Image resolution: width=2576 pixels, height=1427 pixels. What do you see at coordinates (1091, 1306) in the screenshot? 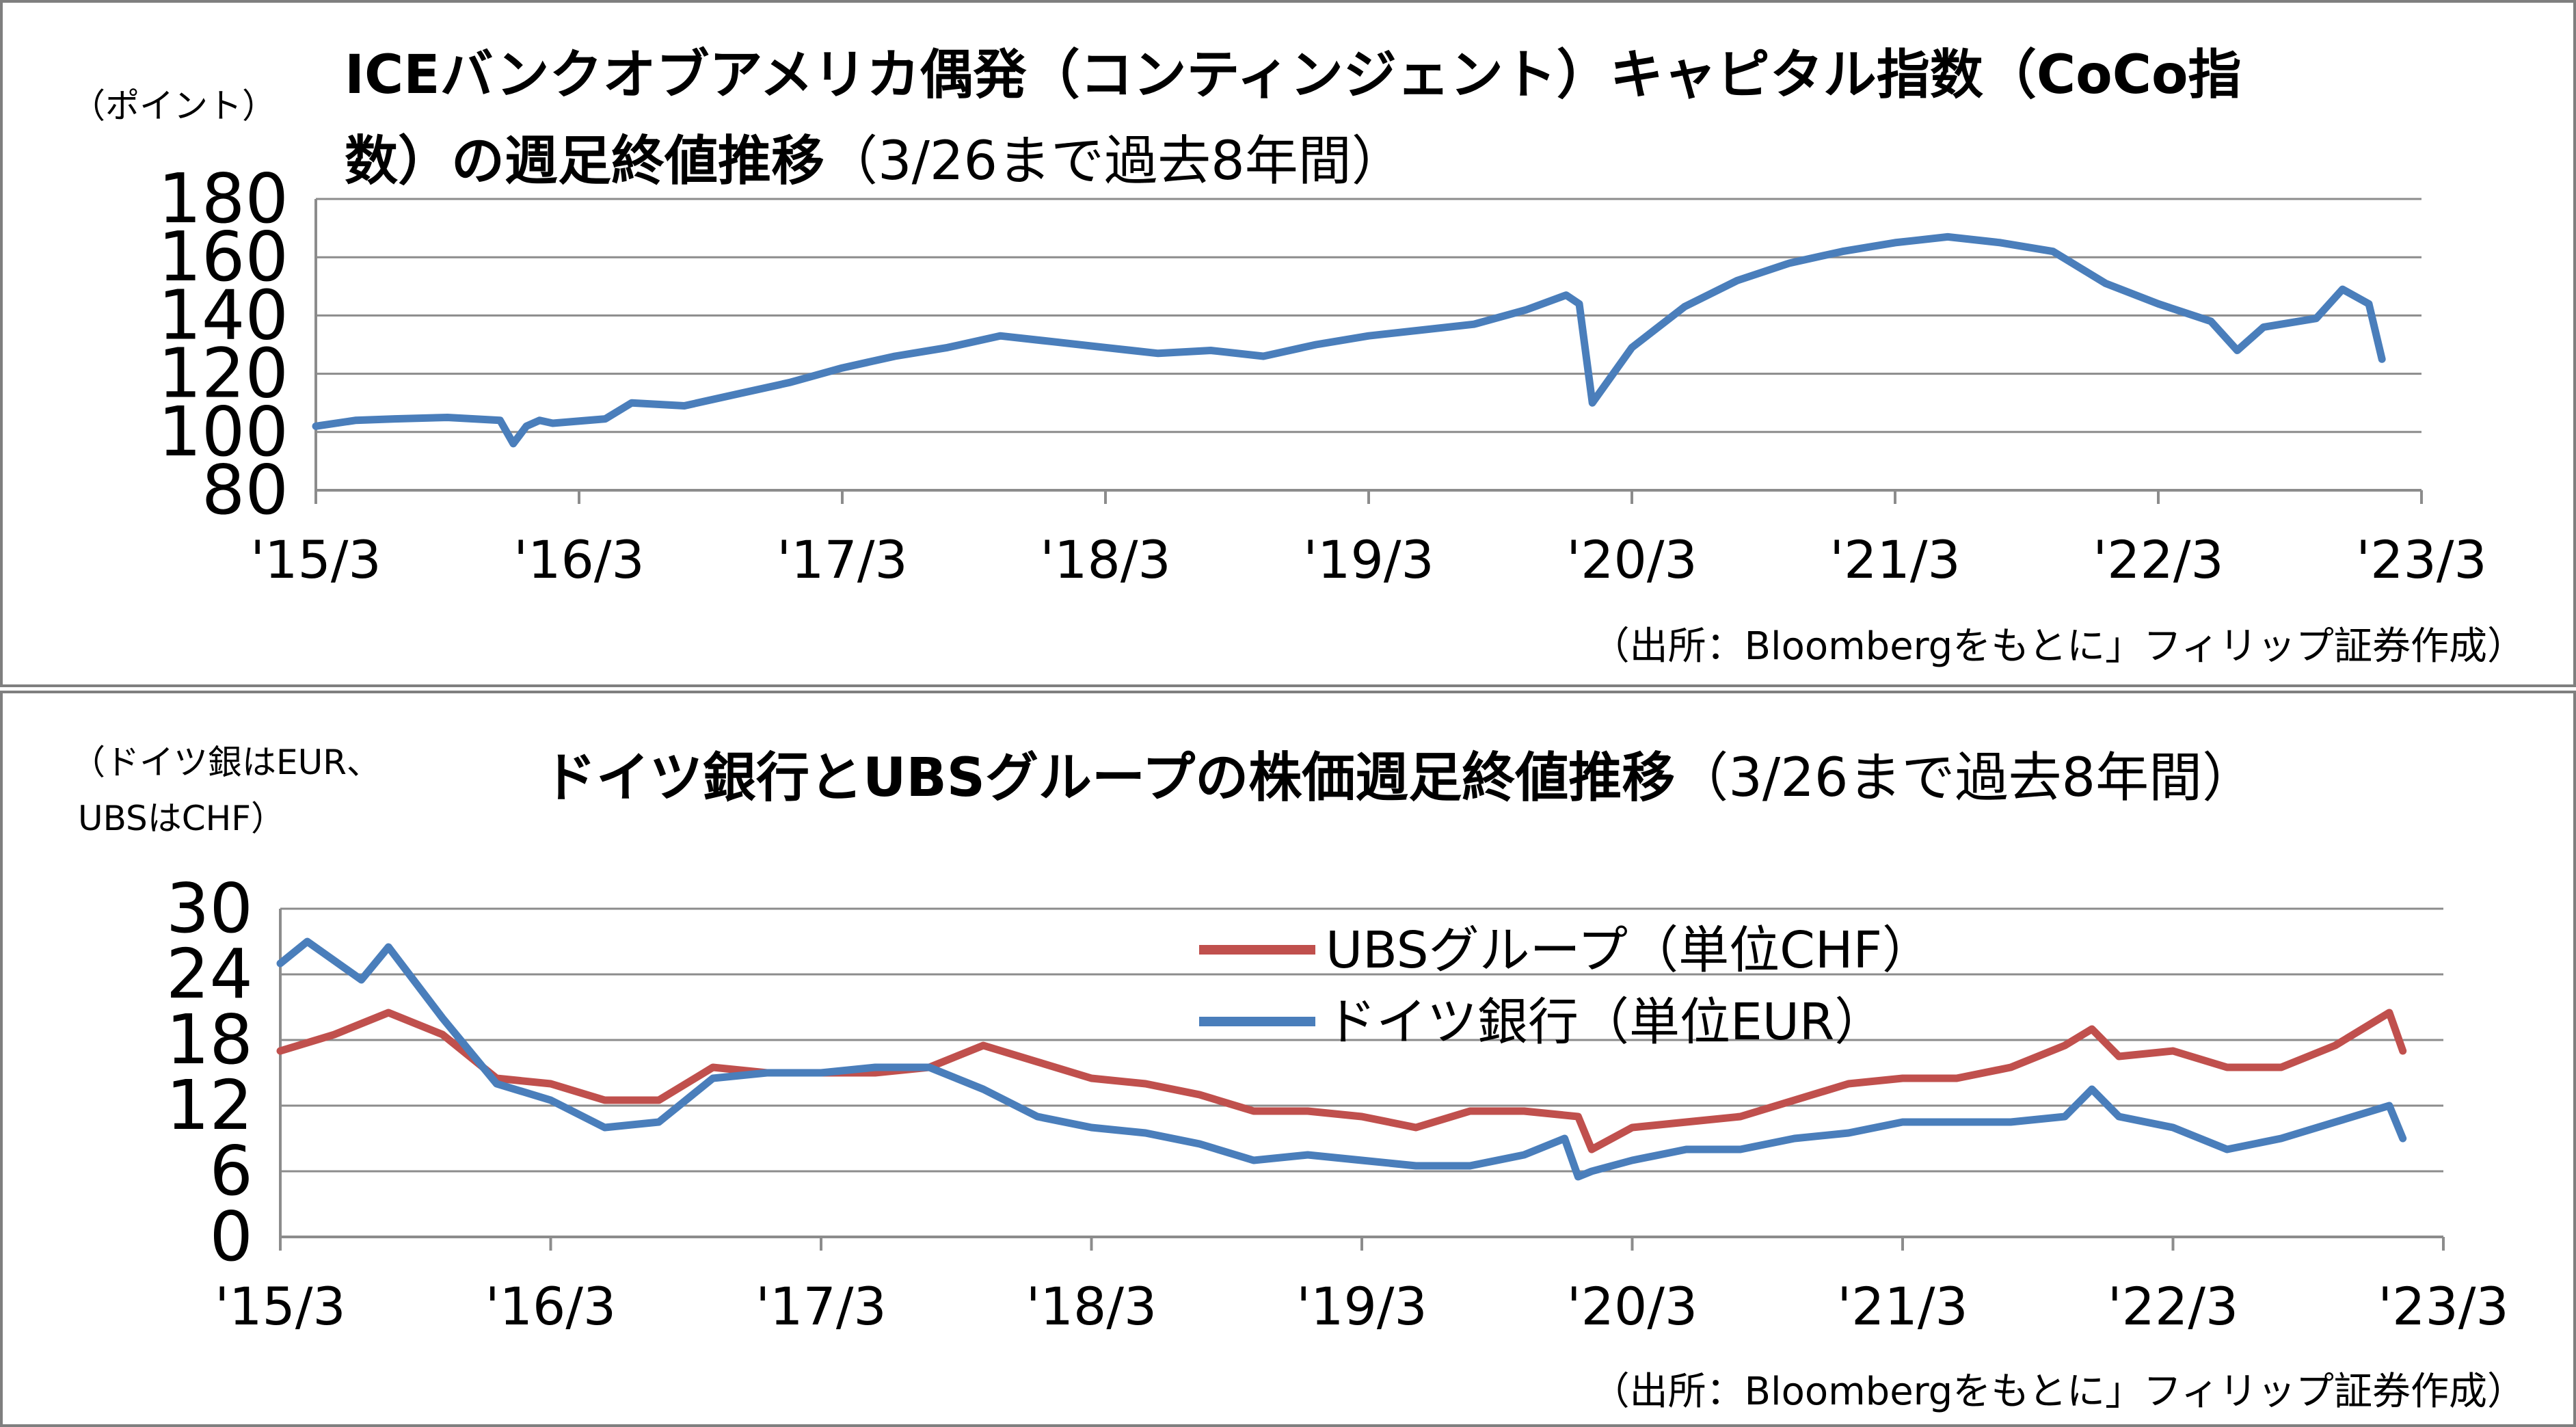
I see `bank-x-tick-label: '18/3` at bounding box center [1091, 1306].